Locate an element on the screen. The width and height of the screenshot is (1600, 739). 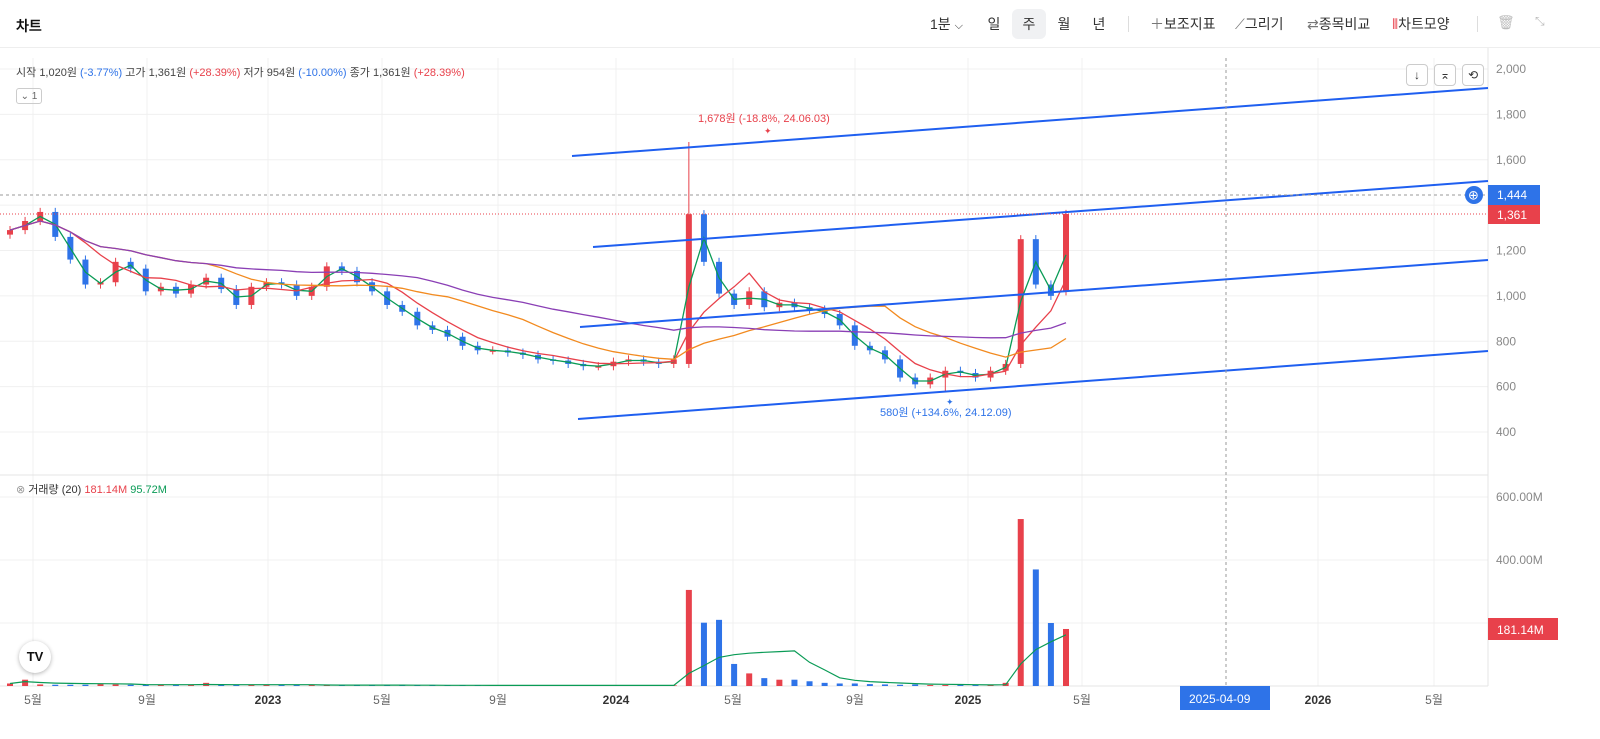
compare-button: ⇄종목비교 is located at coordinates (1338, 24).